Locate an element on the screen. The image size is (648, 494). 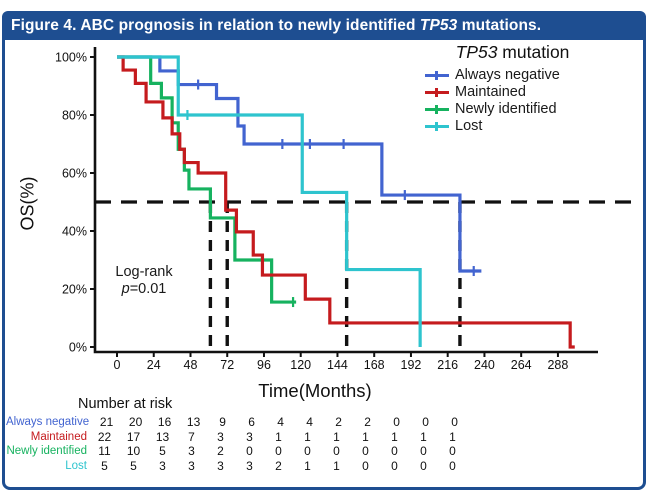
risk-cell: 20 is located at coordinates (135, 422).